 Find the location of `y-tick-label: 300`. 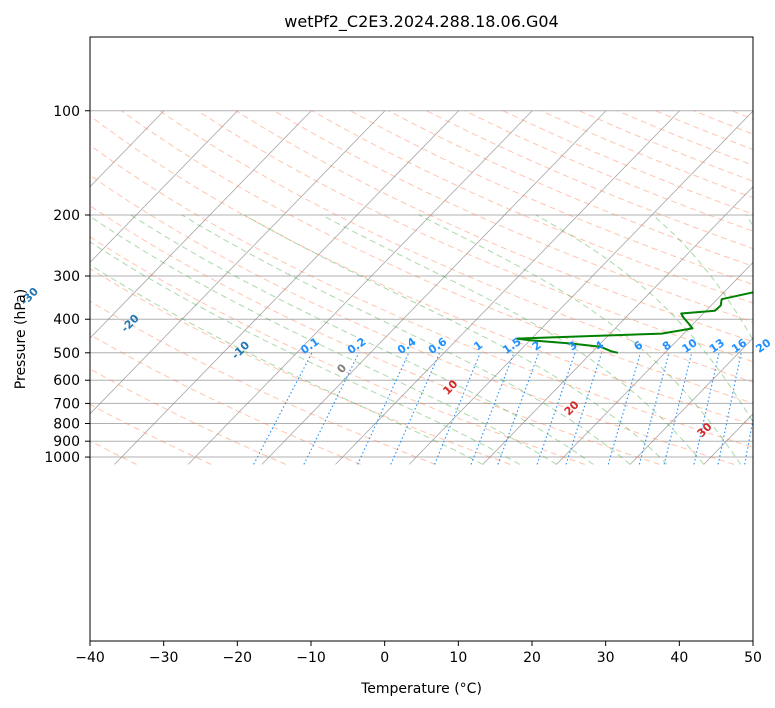

y-tick-label: 300 is located at coordinates (66, 277).